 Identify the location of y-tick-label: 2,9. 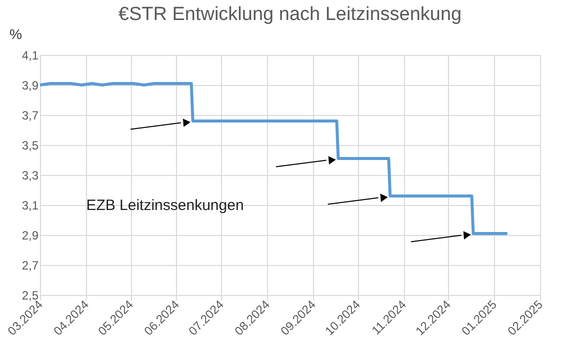
(30, 235).